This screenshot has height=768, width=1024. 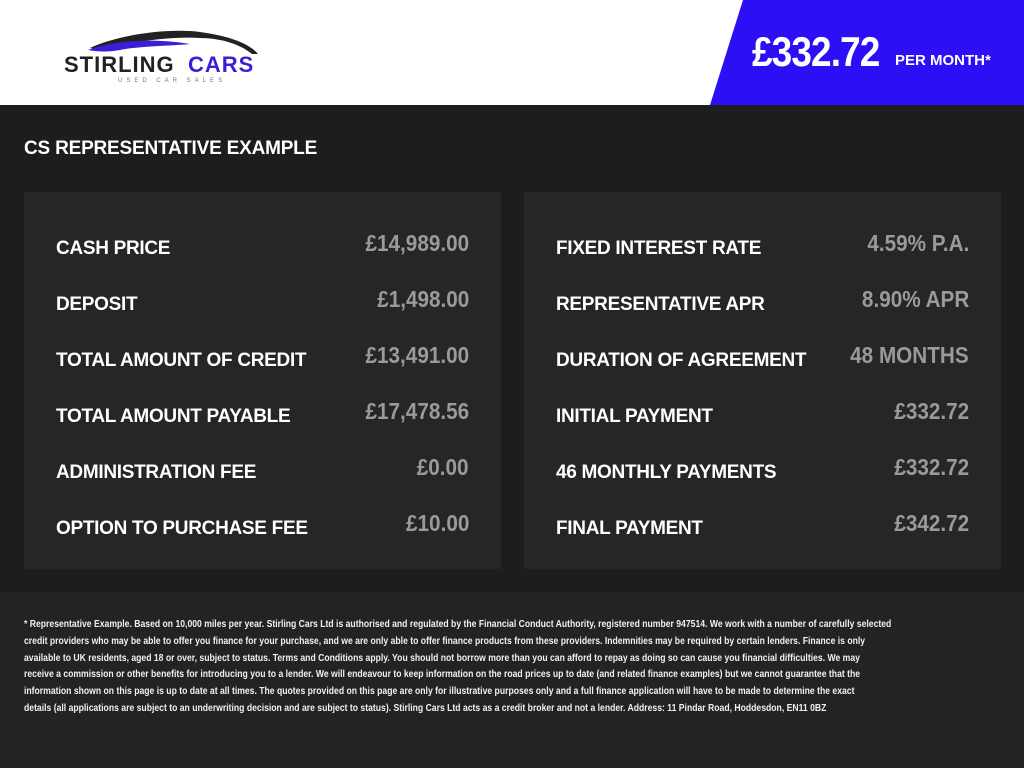 I want to click on finance-row: TOTAL AMOUNT PAYABLE £17,478.56, so click(x=262, y=412).